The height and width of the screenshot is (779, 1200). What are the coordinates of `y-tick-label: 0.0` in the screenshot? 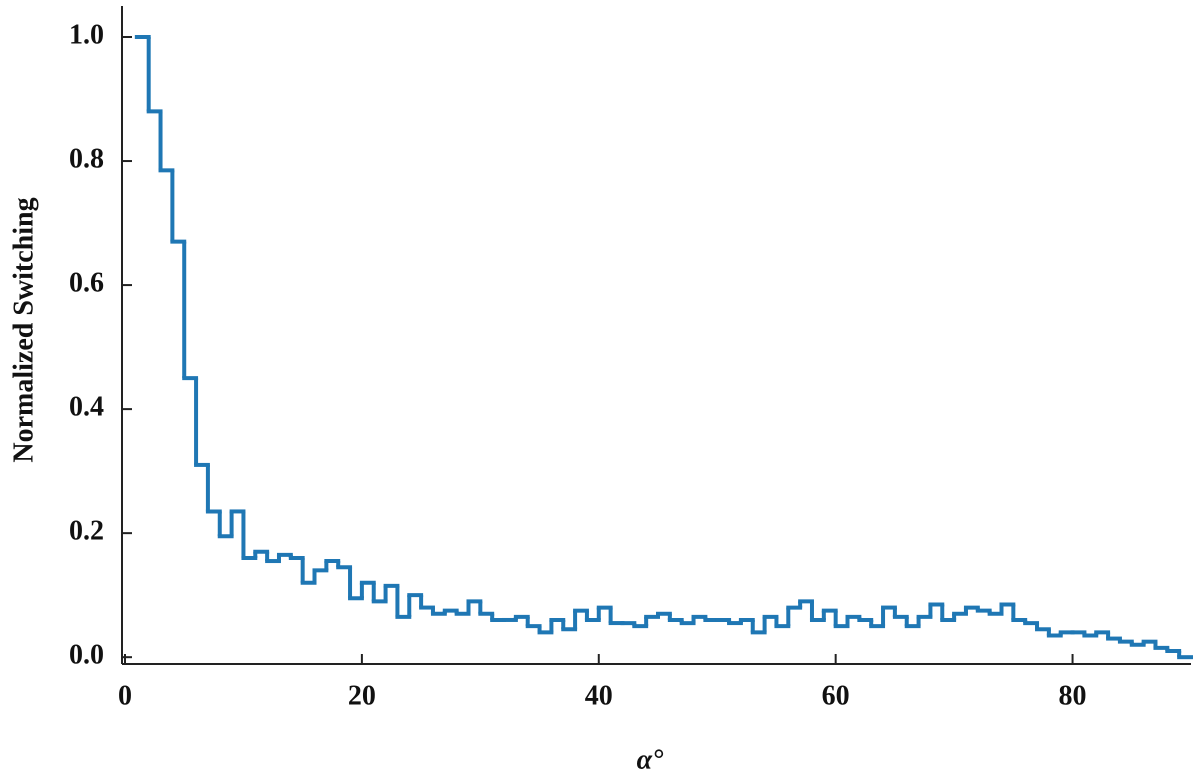 It's located at (86, 655).